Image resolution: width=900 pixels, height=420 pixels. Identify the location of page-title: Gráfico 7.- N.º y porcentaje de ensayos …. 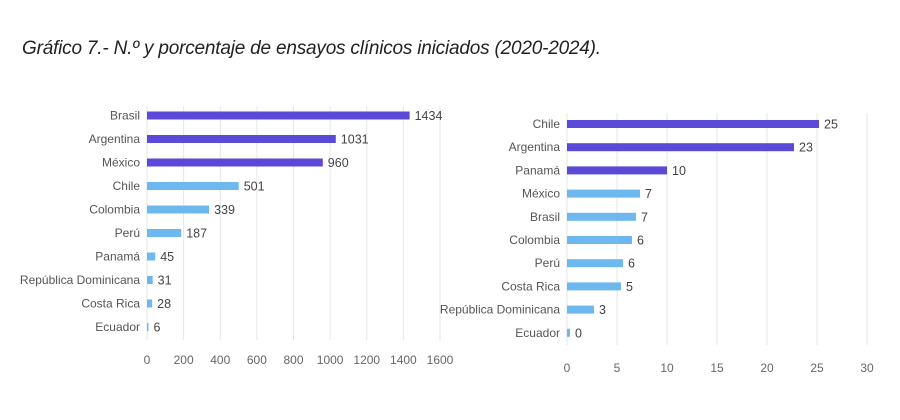
(311, 48).